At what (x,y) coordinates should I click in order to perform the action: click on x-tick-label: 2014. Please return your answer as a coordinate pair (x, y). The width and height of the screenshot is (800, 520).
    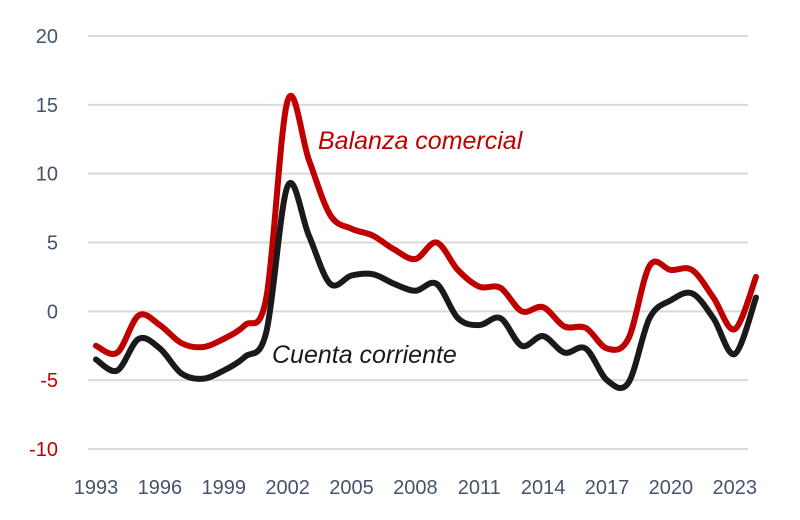
    Looking at the image, I should click on (543, 488).